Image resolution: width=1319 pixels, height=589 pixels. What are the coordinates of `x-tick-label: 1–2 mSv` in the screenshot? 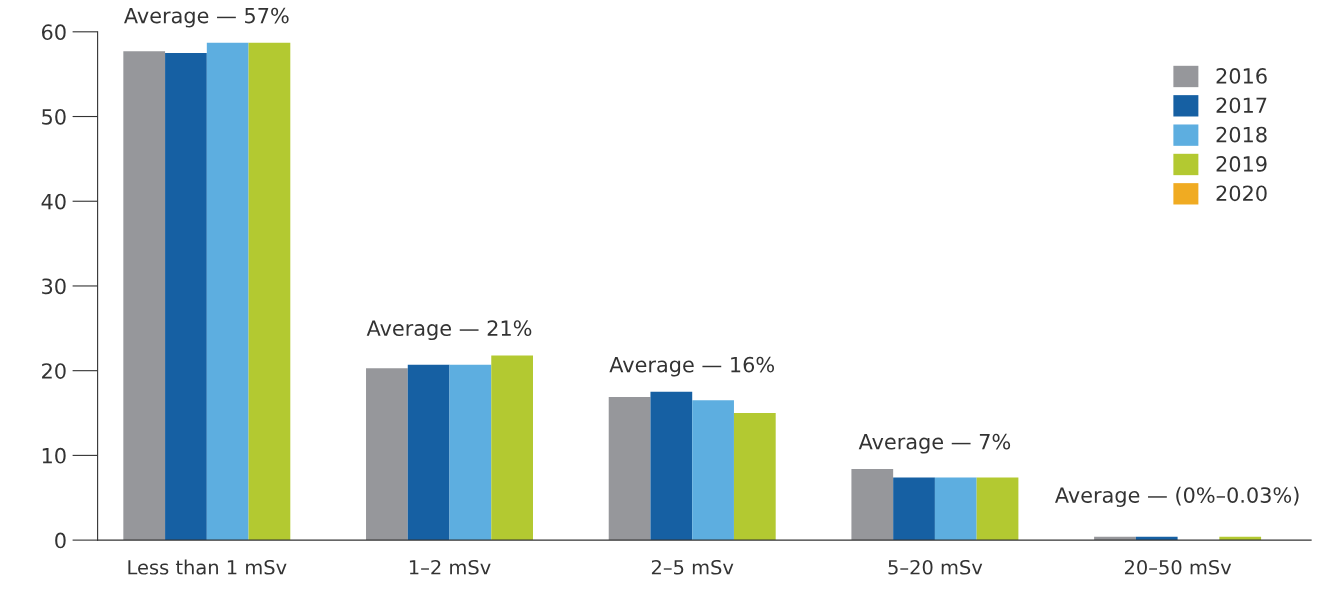 It's located at (450, 567).